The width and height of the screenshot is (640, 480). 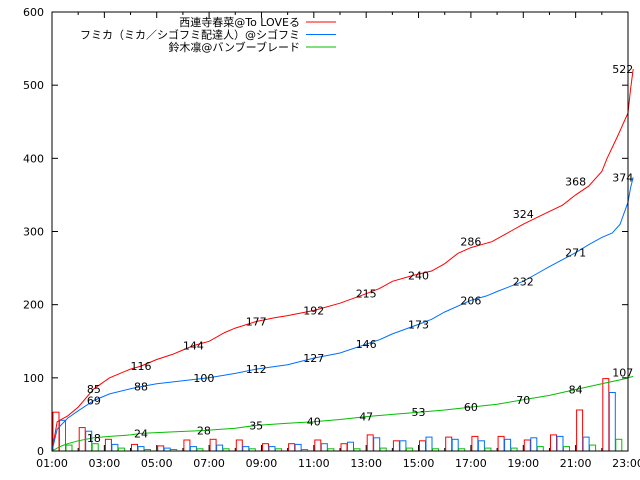 What do you see at coordinates (575, 253) in the screenshot?
I see `data-label-series-2-10: 271` at bounding box center [575, 253].